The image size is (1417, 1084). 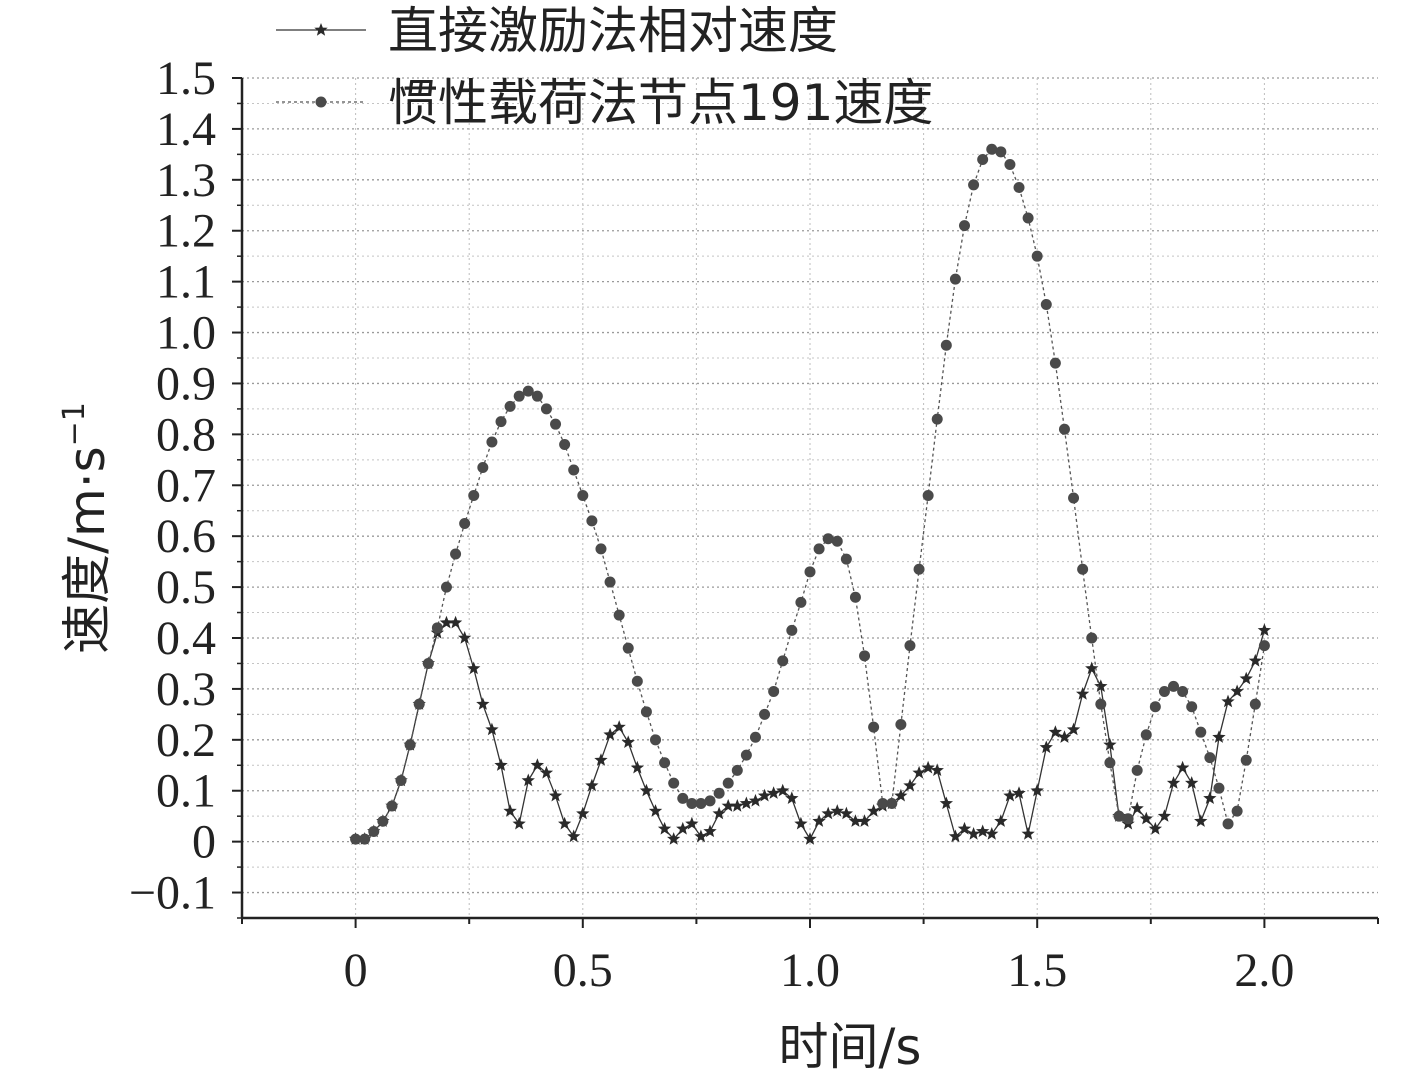 I want to click on y-tick-label: −0.1, so click(x=172, y=893).